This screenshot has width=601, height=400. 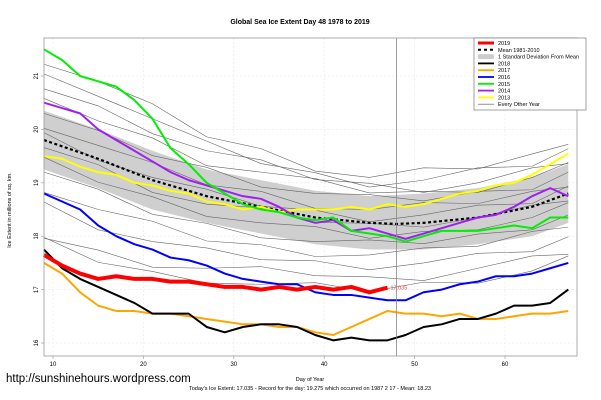 What do you see at coordinates (519, 51) in the screenshot?
I see `legend-label: Mean 1981-2010` at bounding box center [519, 51].